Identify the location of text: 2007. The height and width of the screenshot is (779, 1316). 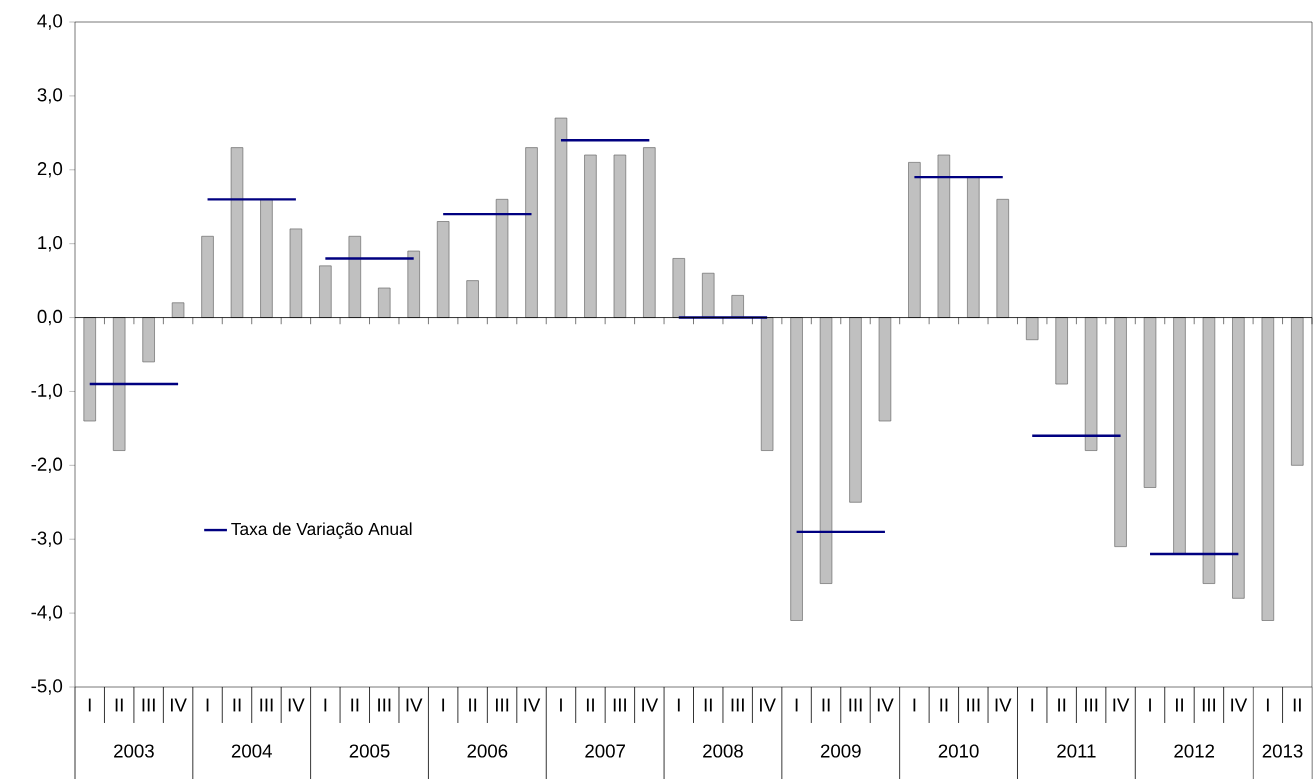
(605, 751).